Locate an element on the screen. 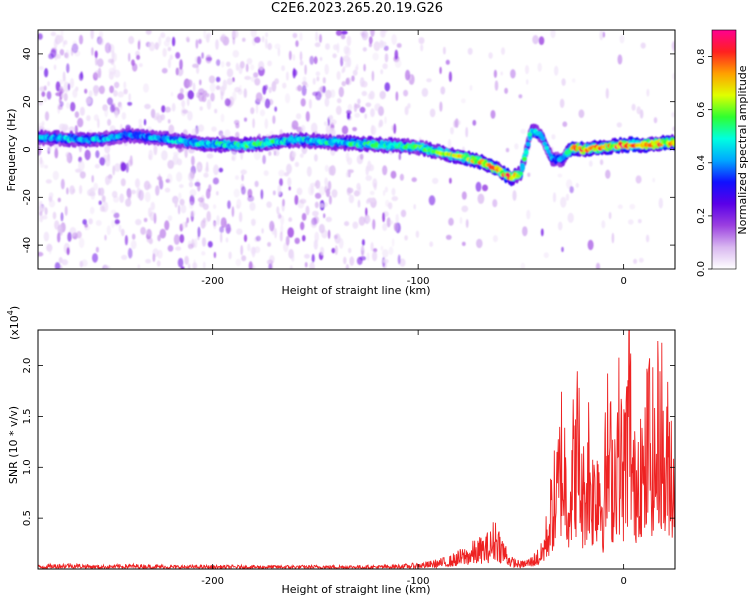  x-tick-label: -100 is located at coordinates (418, 581).